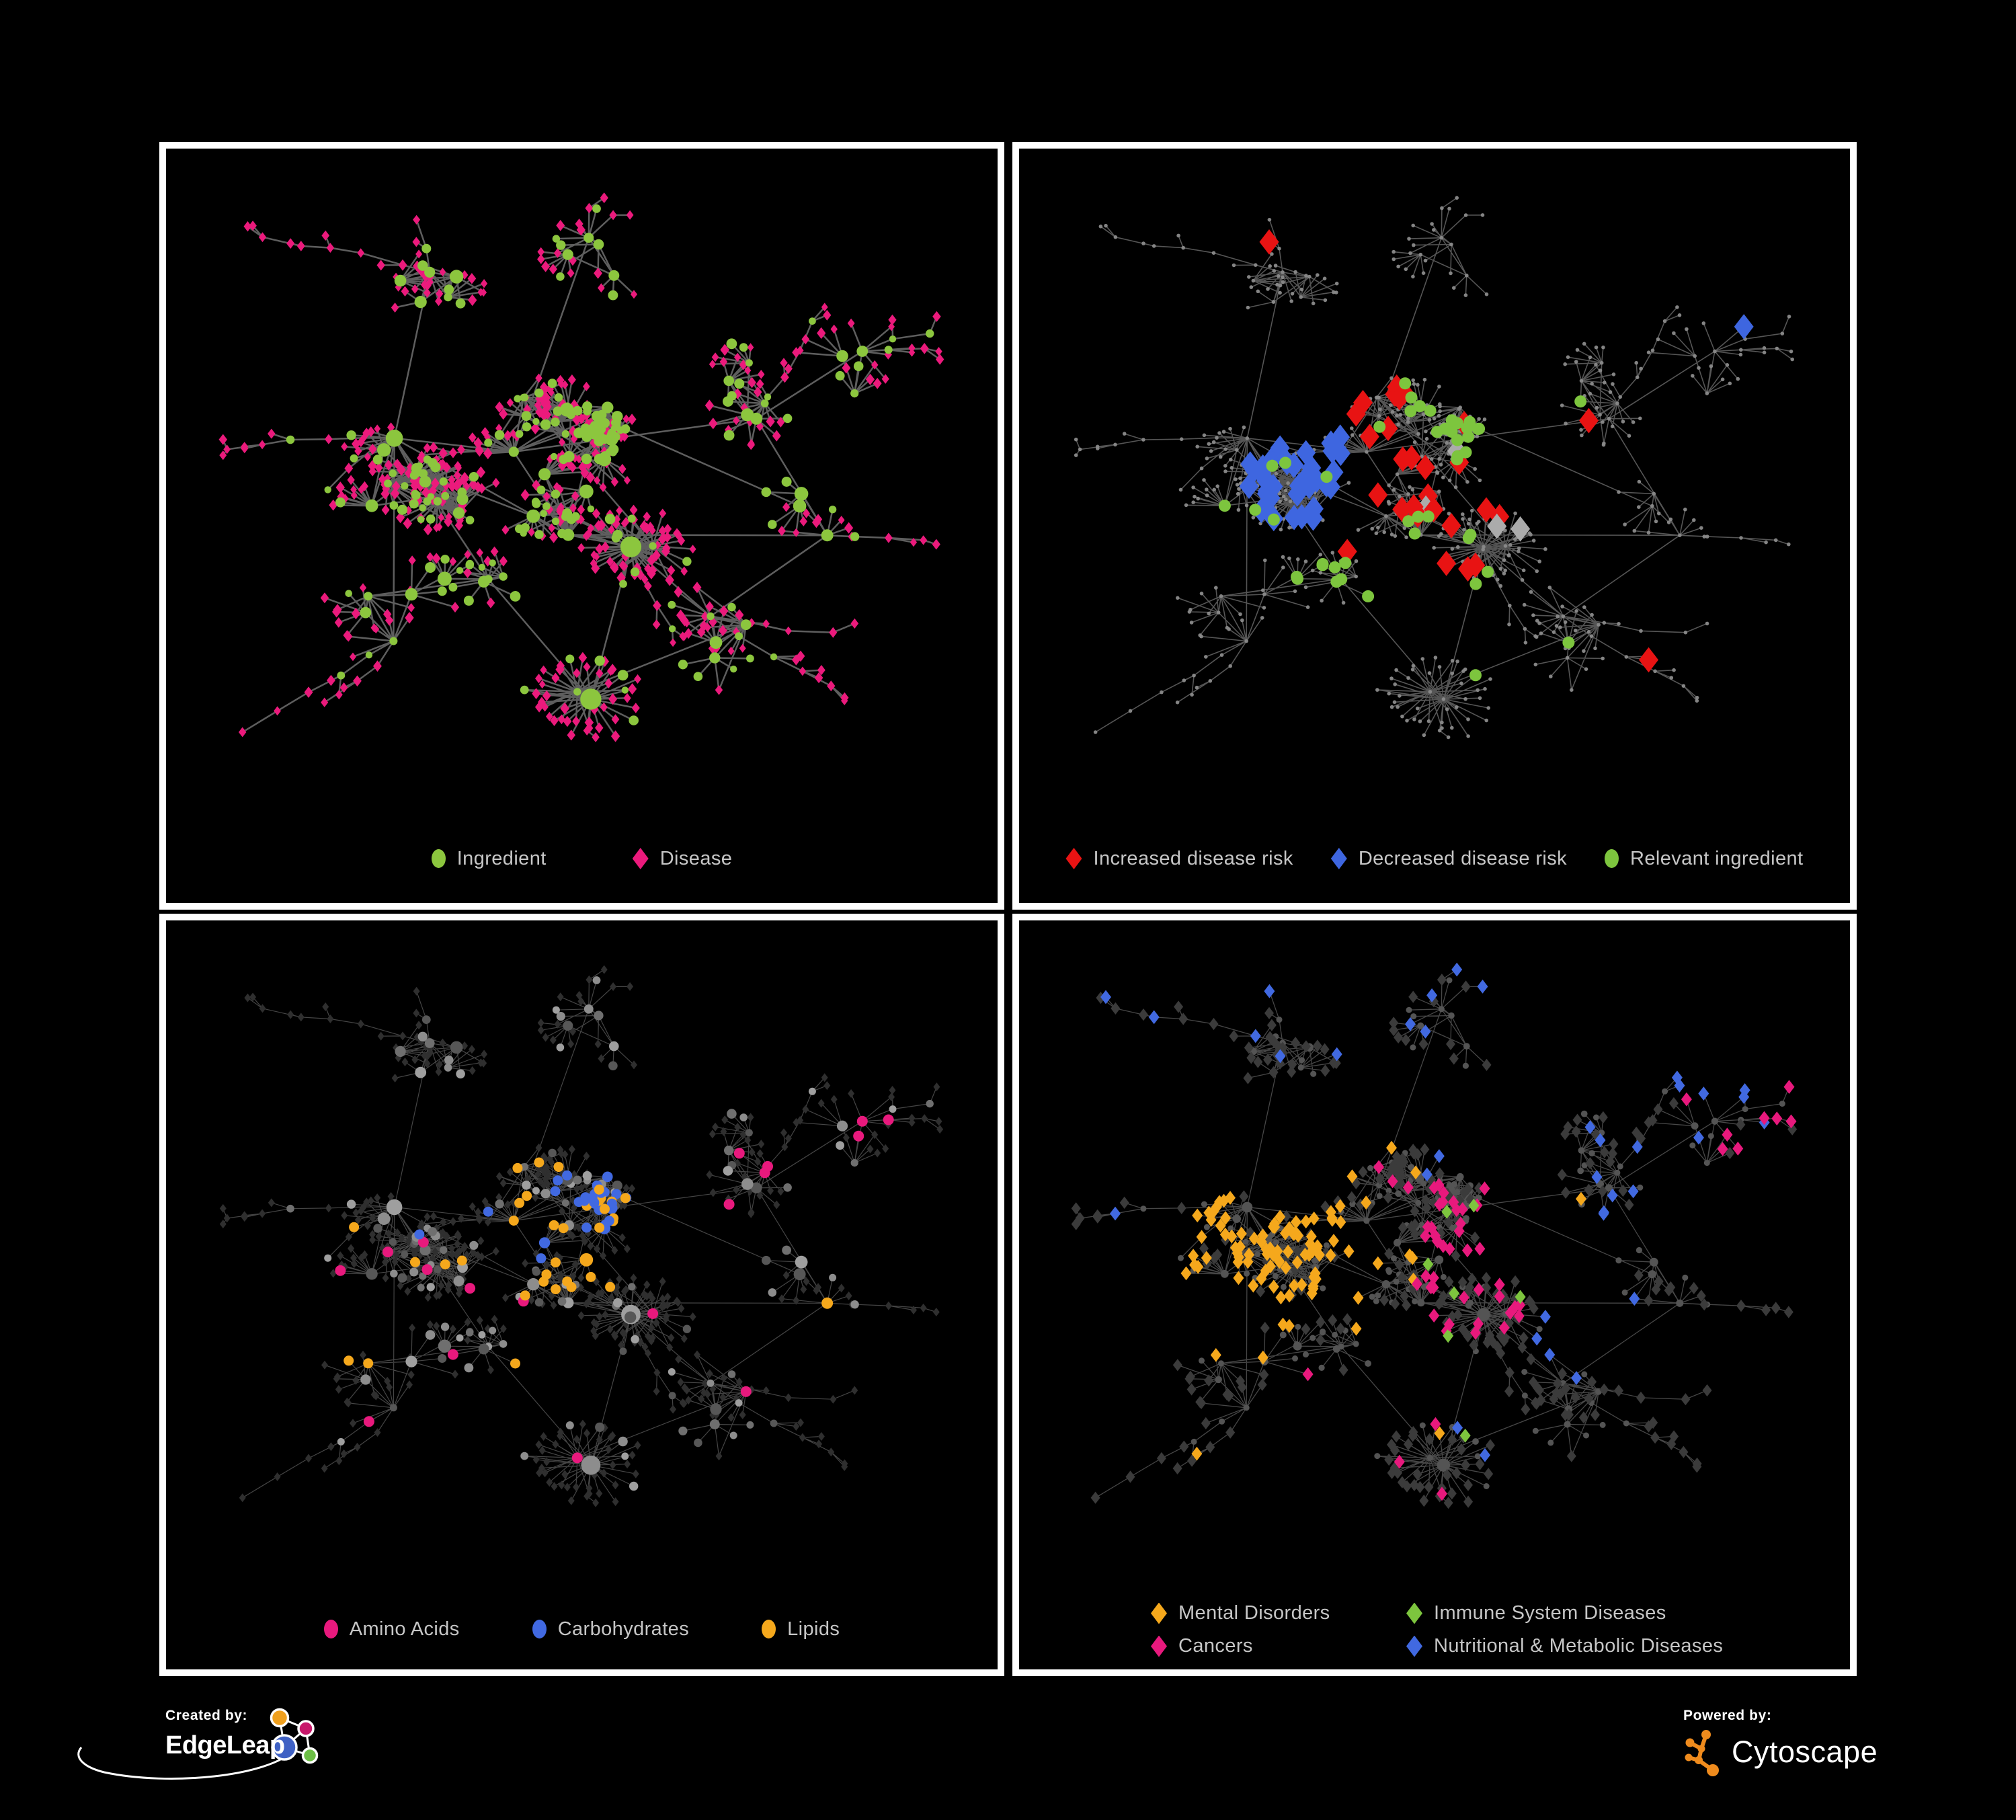  What do you see at coordinates (1414, 1613) in the screenshot?
I see `immune-diseases-marker` at bounding box center [1414, 1613].